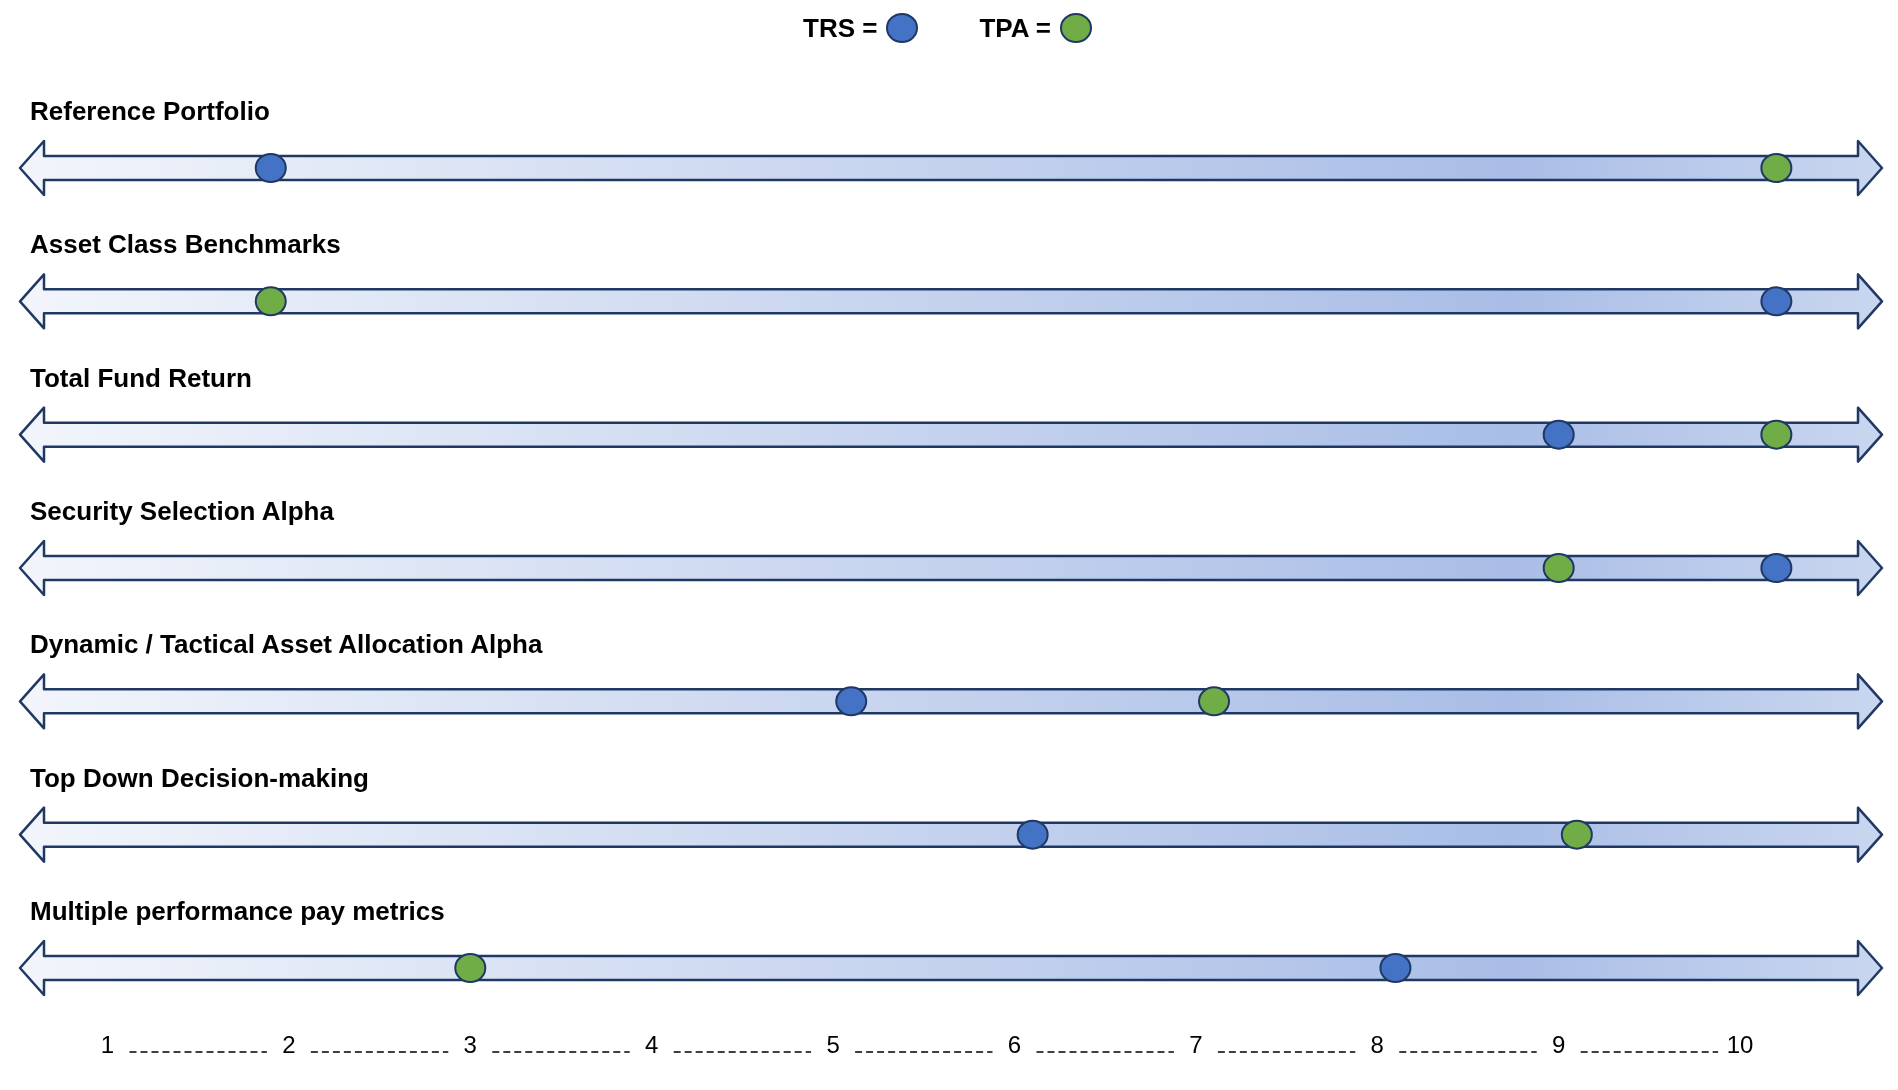 Image resolution: width=1898 pixels, height=1090 pixels. I want to click on y-tick-label: Reference Portfolio, so click(150, 111).